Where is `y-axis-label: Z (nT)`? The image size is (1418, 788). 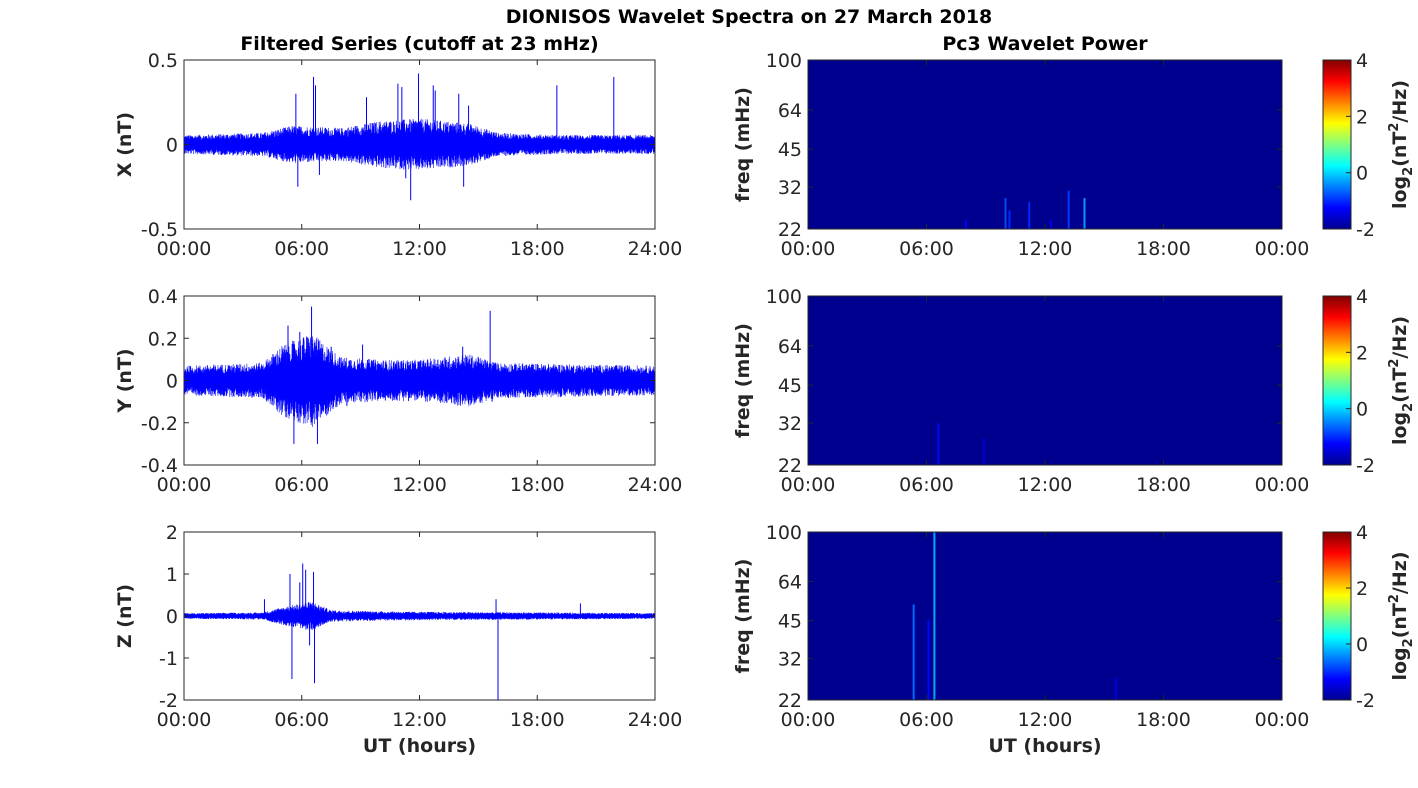 y-axis-label: Z (nT) is located at coordinates (125, 616).